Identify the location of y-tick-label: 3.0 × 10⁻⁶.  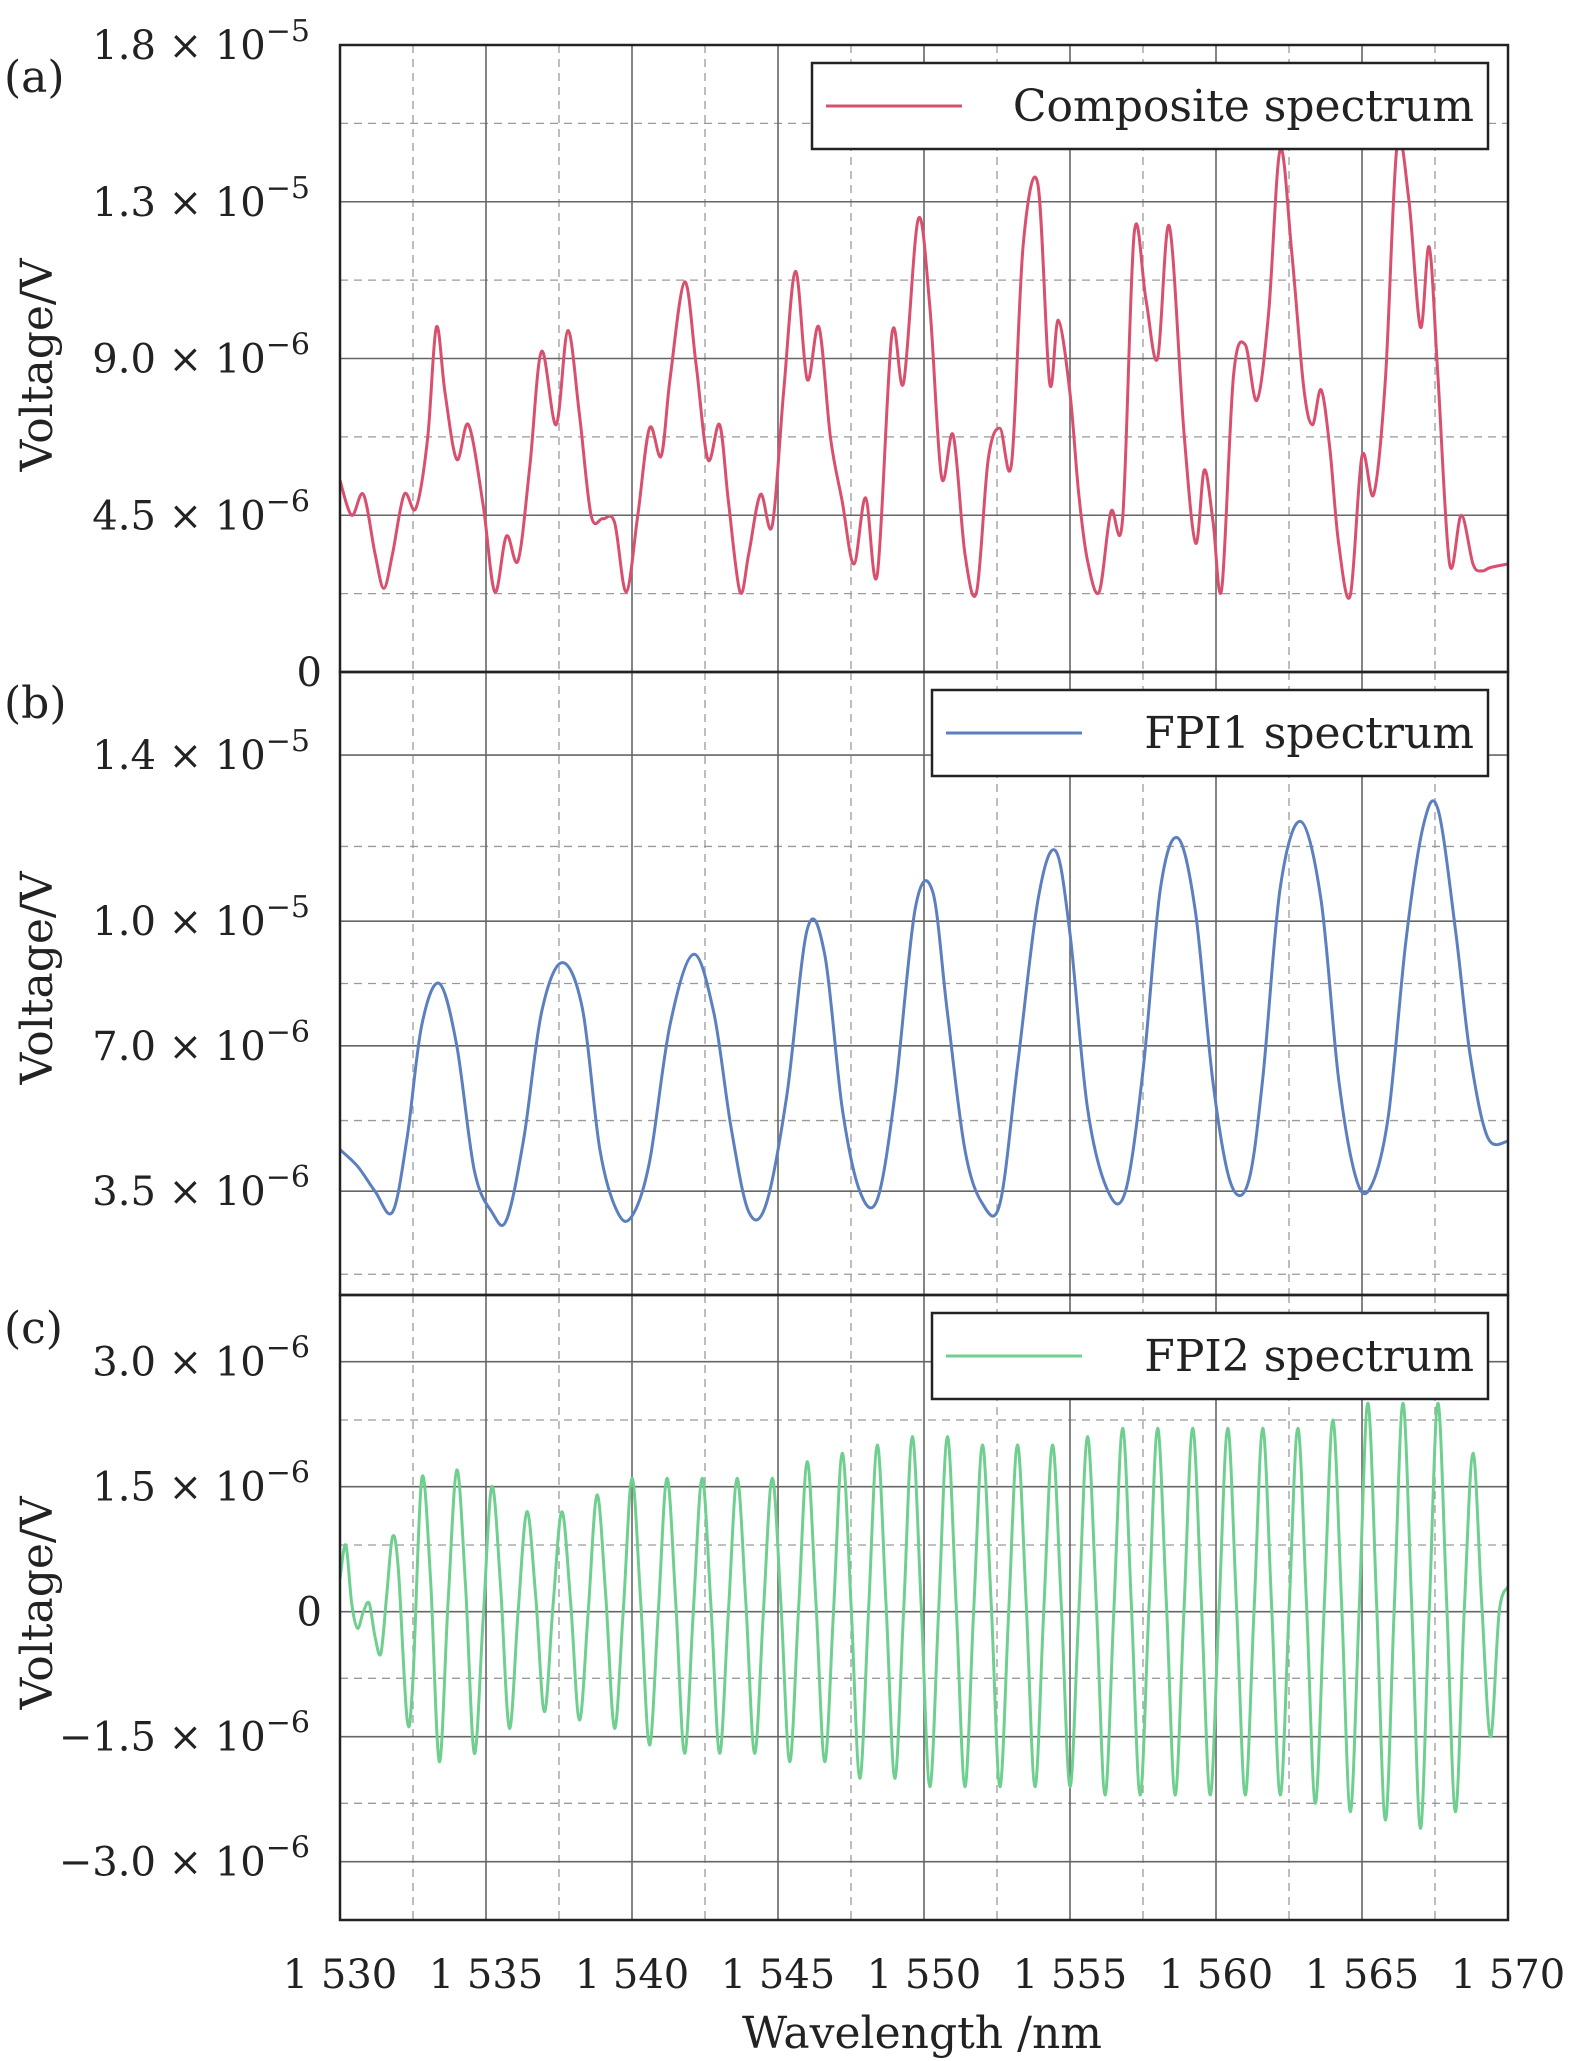
(201, 1358).